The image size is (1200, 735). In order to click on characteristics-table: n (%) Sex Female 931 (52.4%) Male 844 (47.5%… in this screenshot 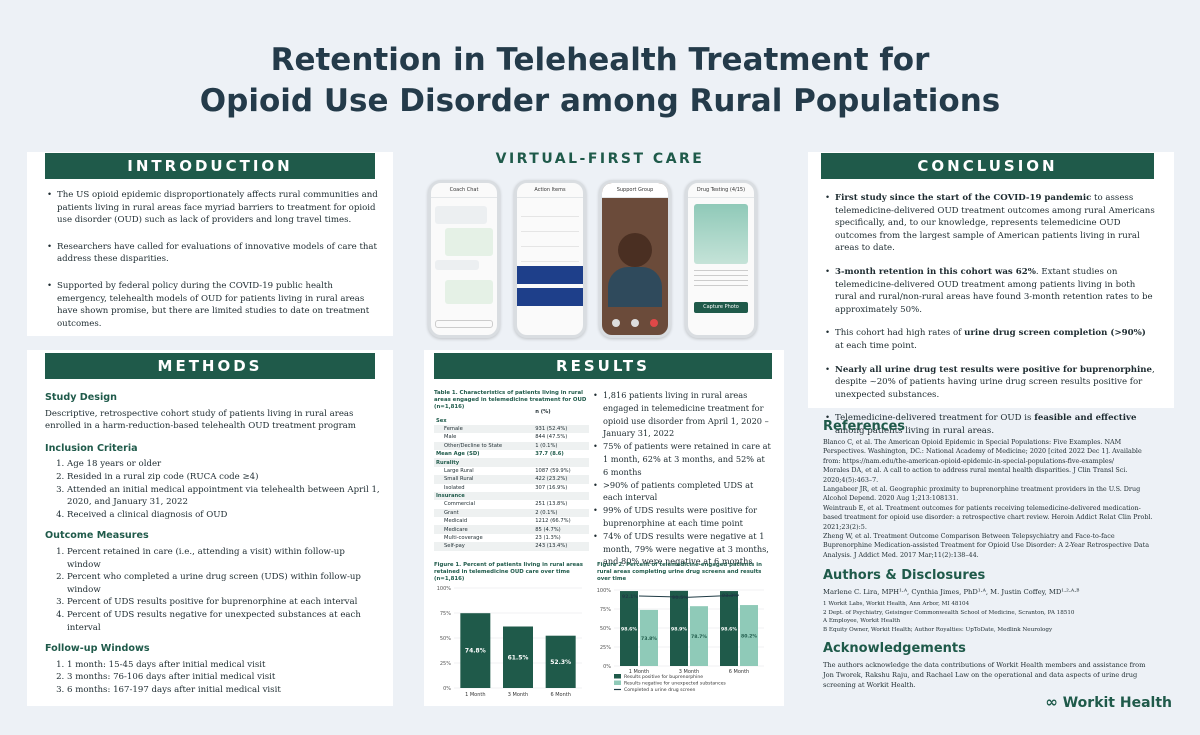, I will do `click(511, 479)`.